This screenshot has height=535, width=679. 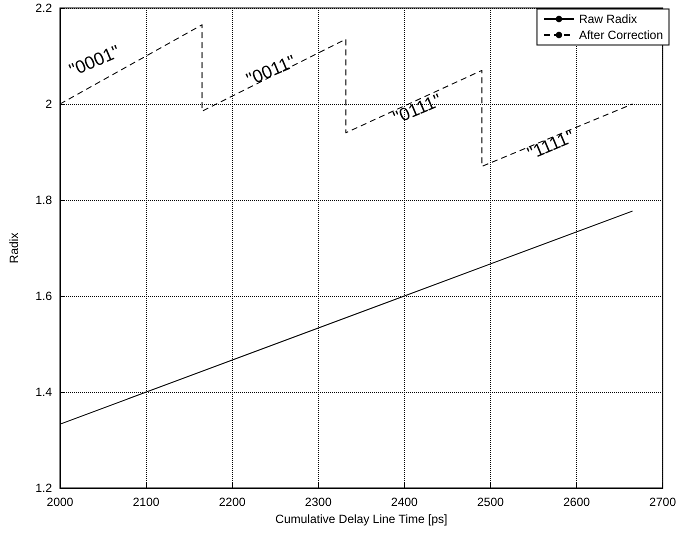 I want to click on annotation: "0001", so click(x=94, y=60).